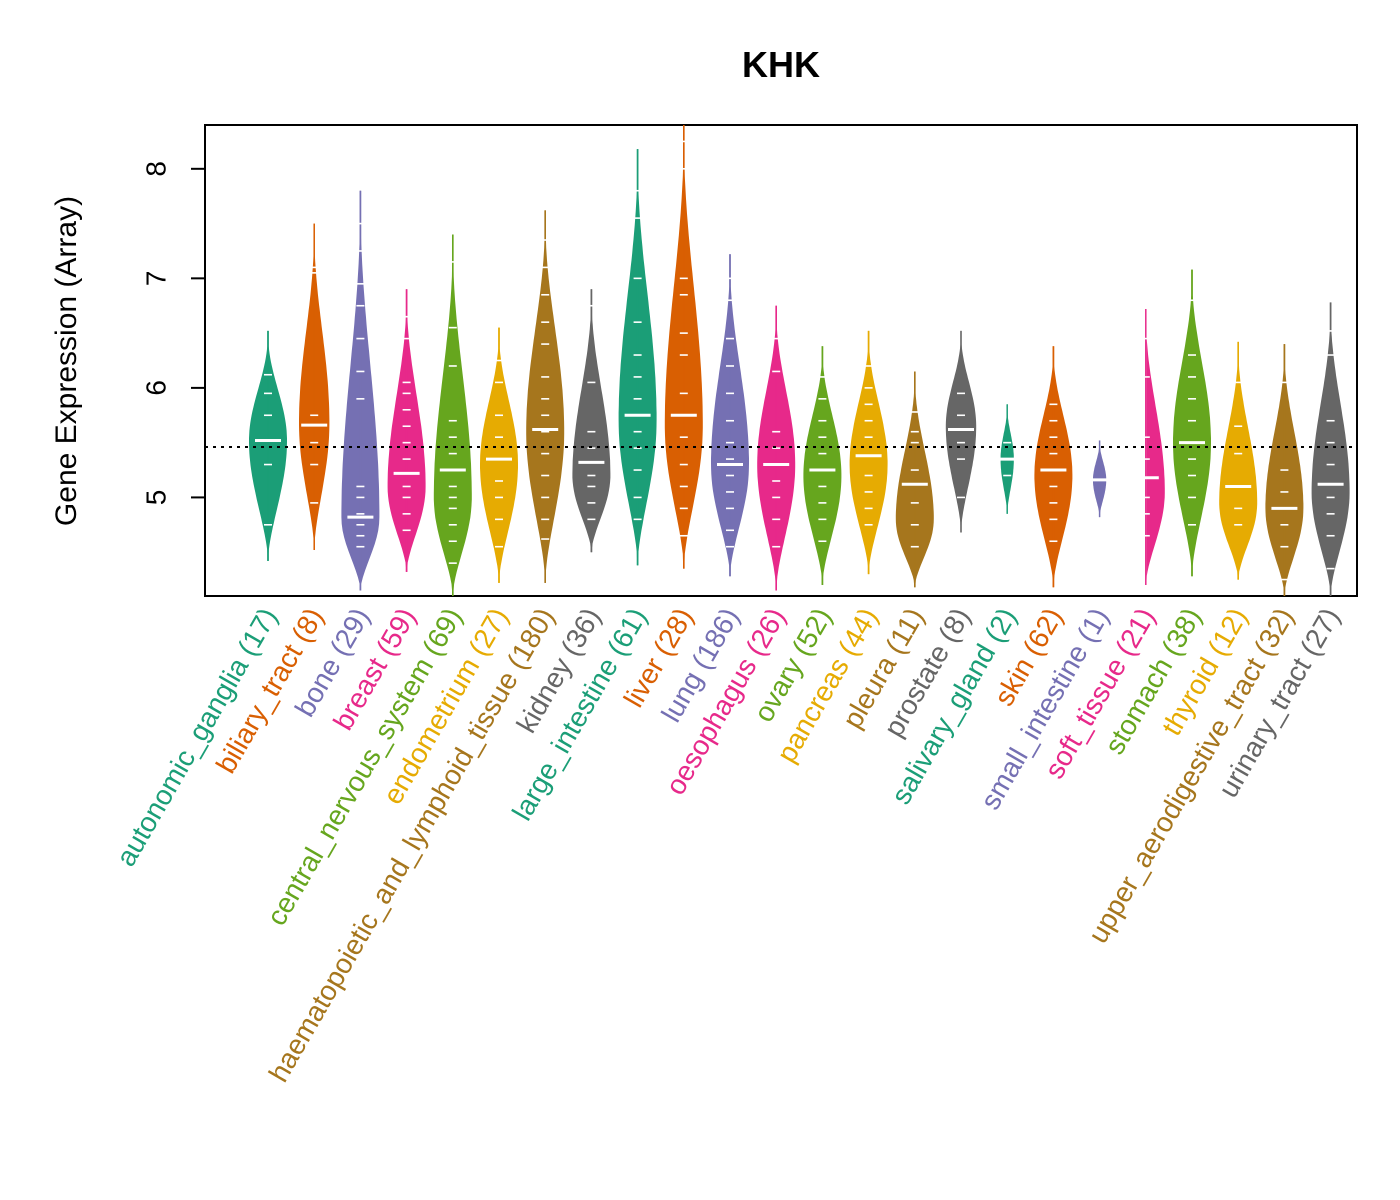 This screenshot has height=1200, width=1400. Describe the element at coordinates (314, 386) in the screenshot. I see `violin-biliary_tract` at that location.